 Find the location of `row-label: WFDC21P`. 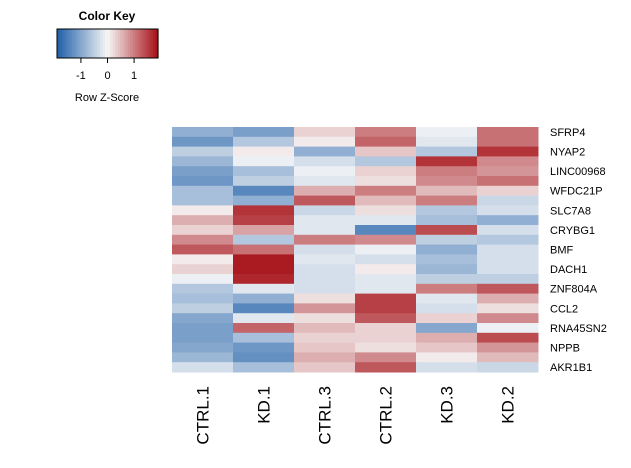

row-label: WFDC21P is located at coordinates (576, 192).